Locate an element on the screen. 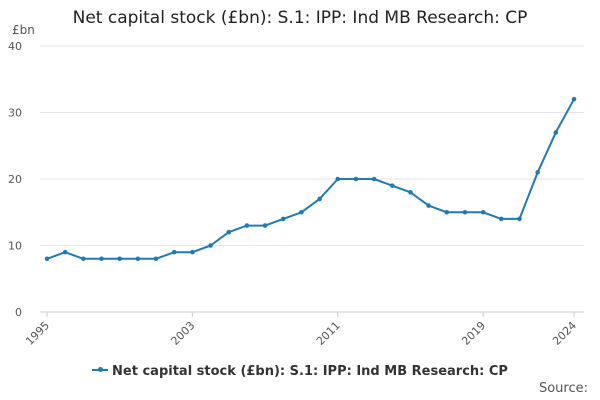 The height and width of the screenshot is (400, 600). source-label: Source: is located at coordinates (563, 388).